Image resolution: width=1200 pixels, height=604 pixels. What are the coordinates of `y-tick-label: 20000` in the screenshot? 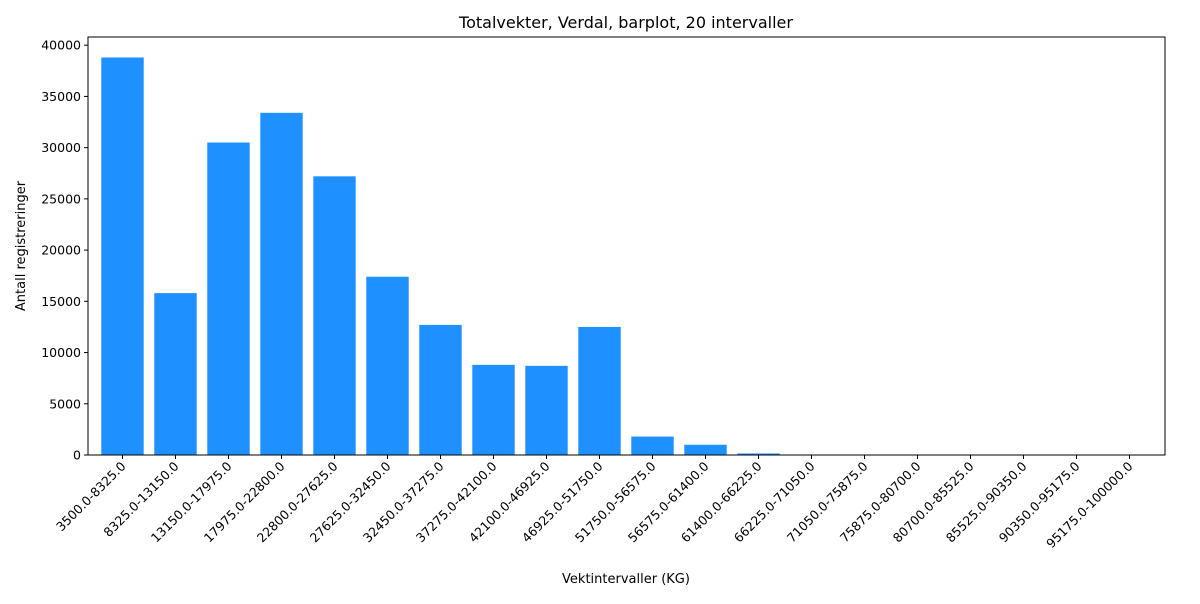 It's located at (61, 250).